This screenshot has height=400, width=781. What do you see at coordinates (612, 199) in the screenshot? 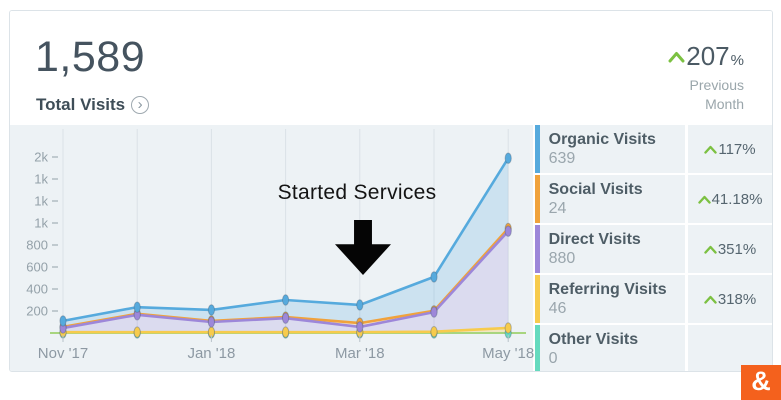
I see `legend-label-cell: Social Visits 24` at bounding box center [612, 199].